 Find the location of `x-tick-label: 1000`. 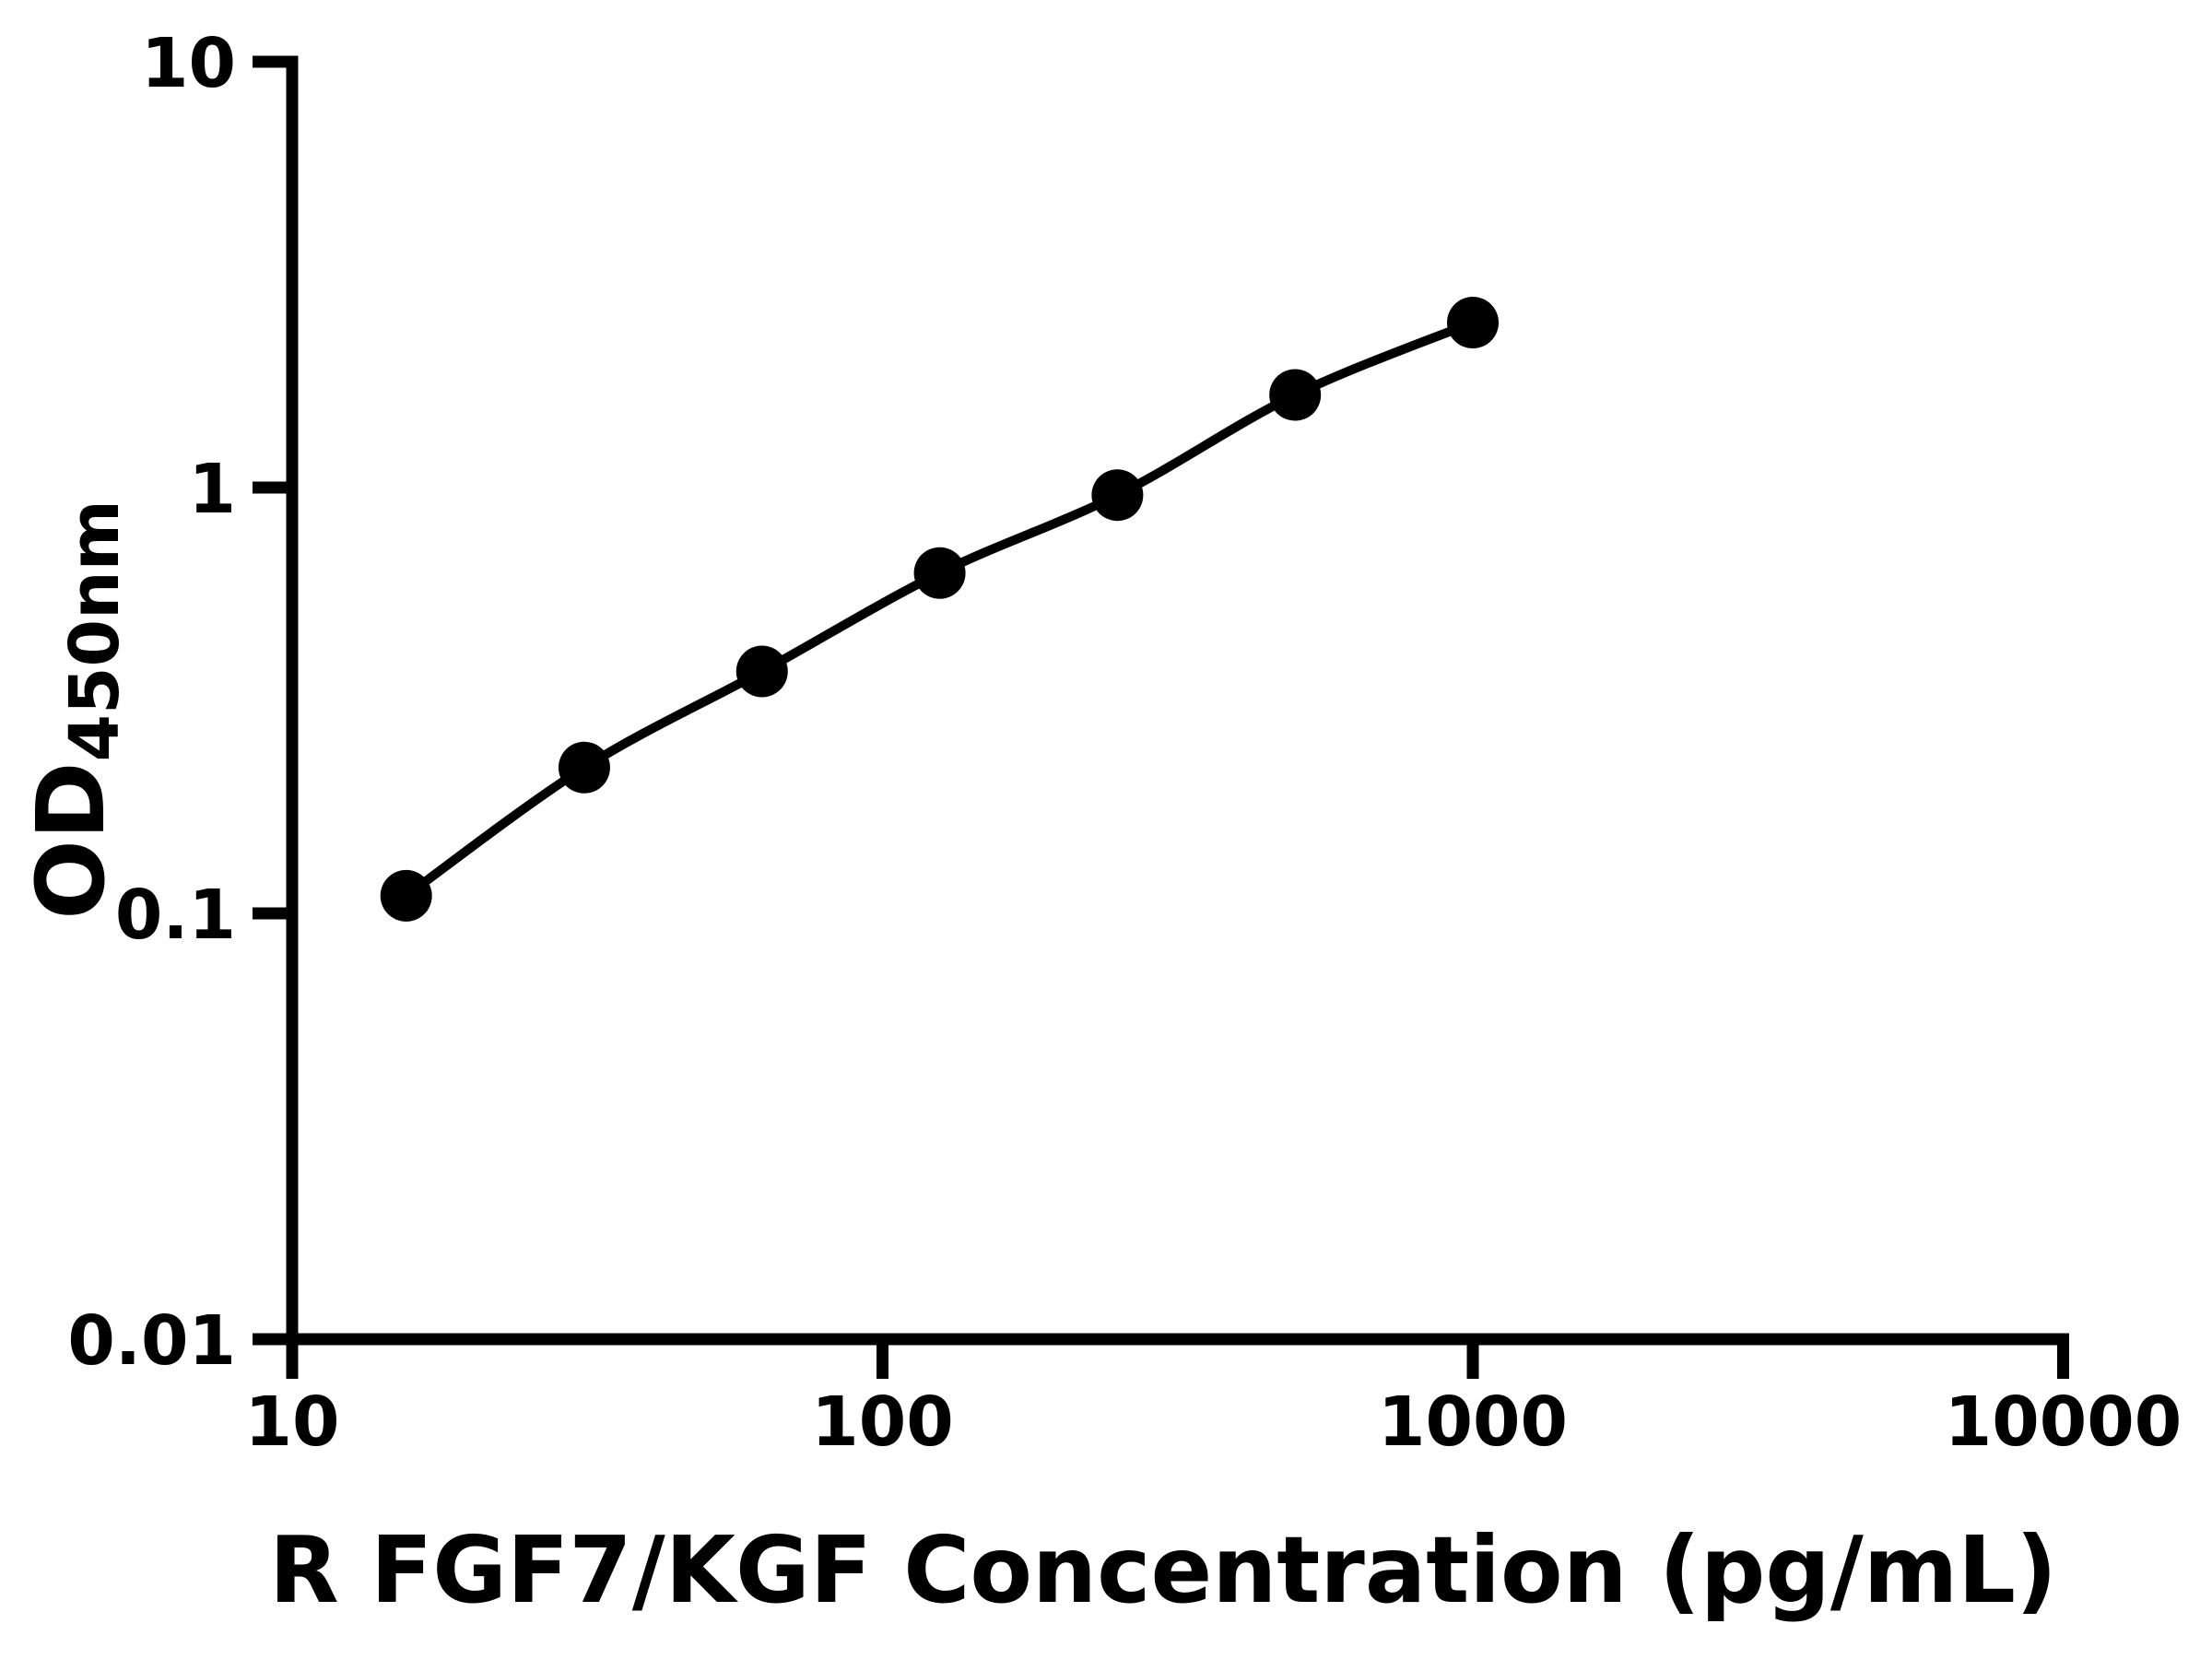

x-tick-label: 1000 is located at coordinates (1473, 1422).